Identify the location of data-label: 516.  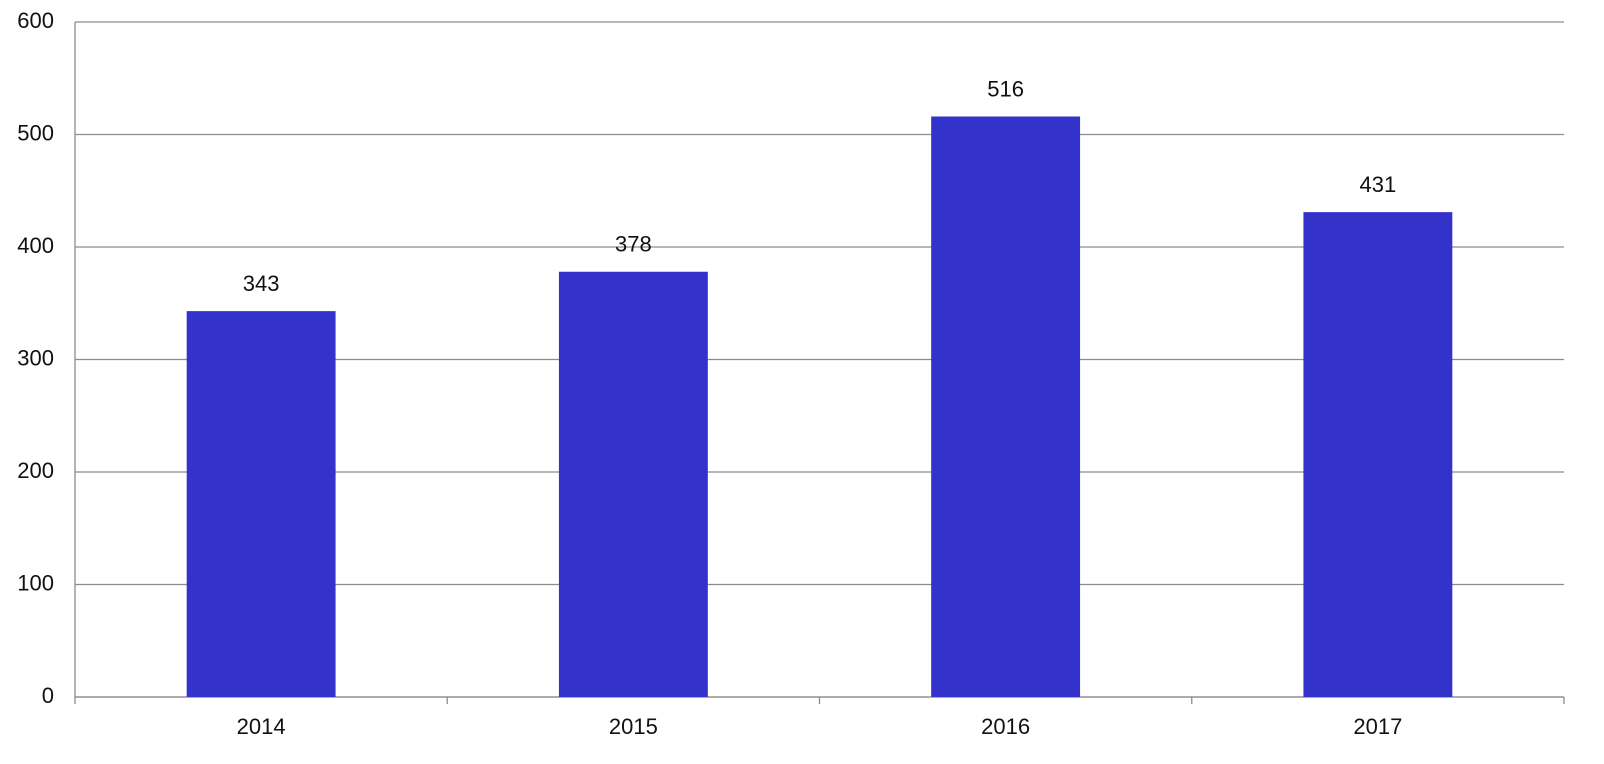
(1005, 88).